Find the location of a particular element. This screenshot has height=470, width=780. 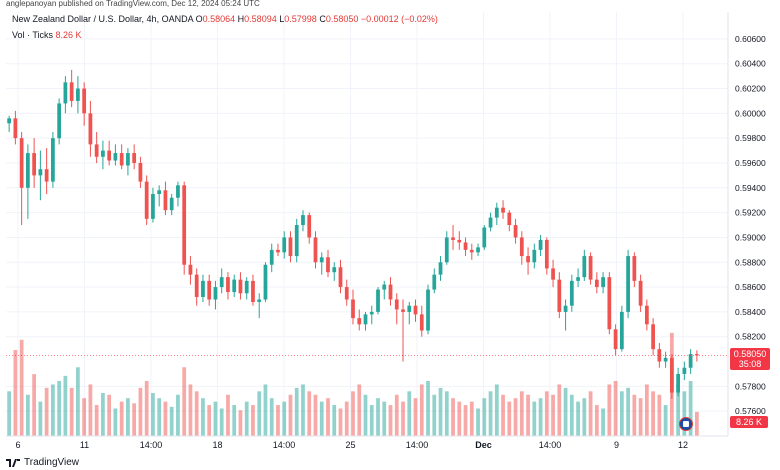

volume-value: 8.26 K is located at coordinates (68, 35).